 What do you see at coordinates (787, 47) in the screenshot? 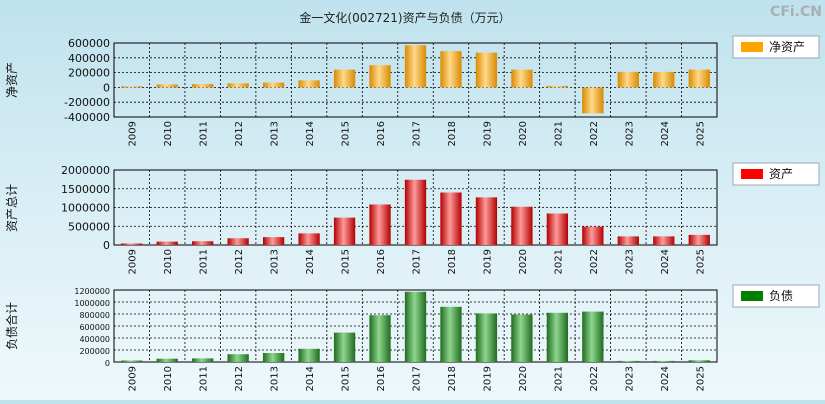
I see `legend-label: 净资产` at bounding box center [787, 47].